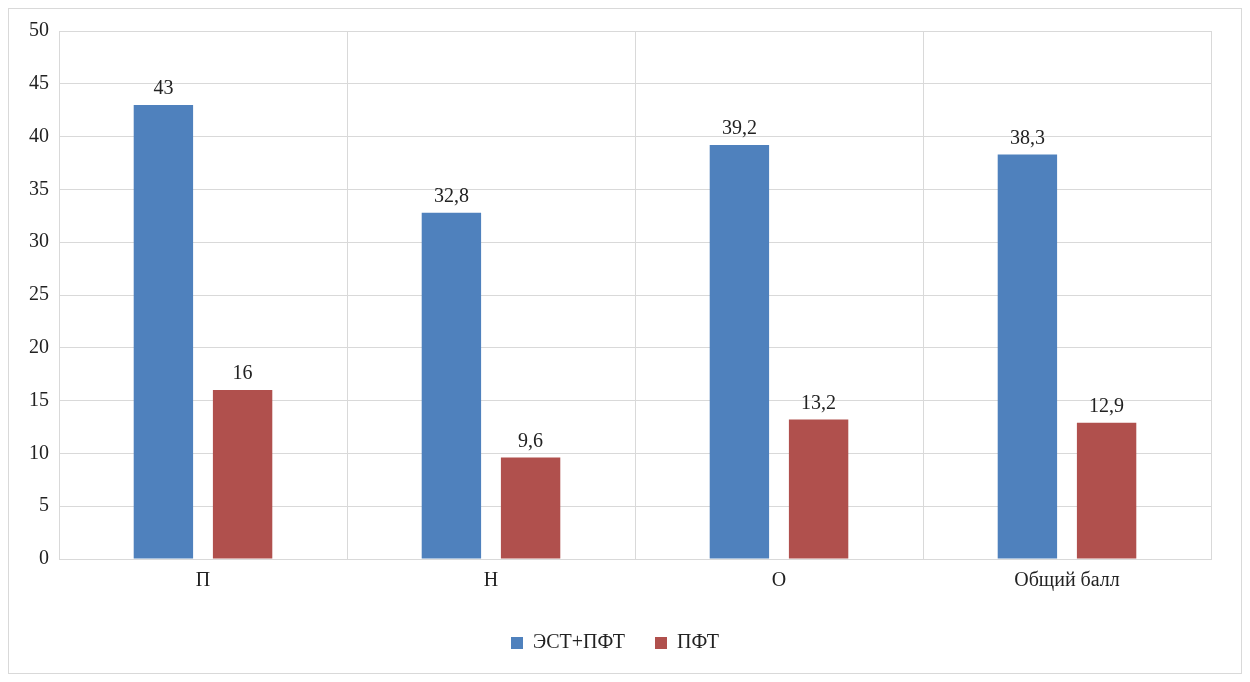 This screenshot has height=682, width=1250. I want to click on y-tick-label: 45, so click(39, 82).